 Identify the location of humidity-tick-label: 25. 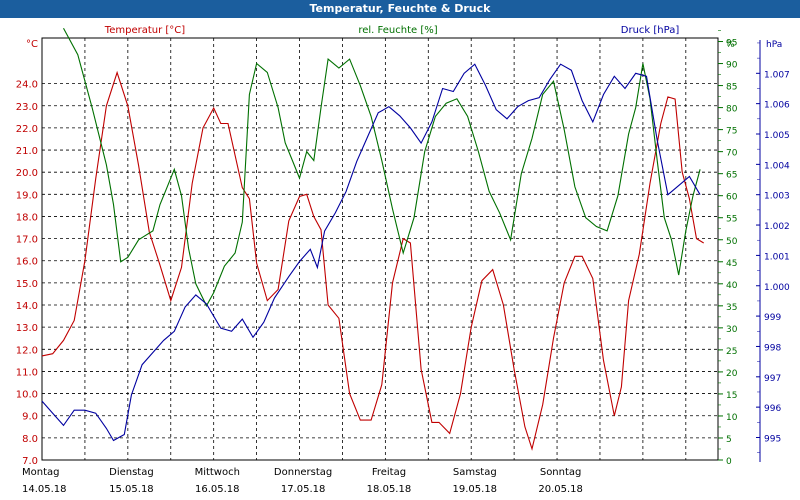
(731, 352).